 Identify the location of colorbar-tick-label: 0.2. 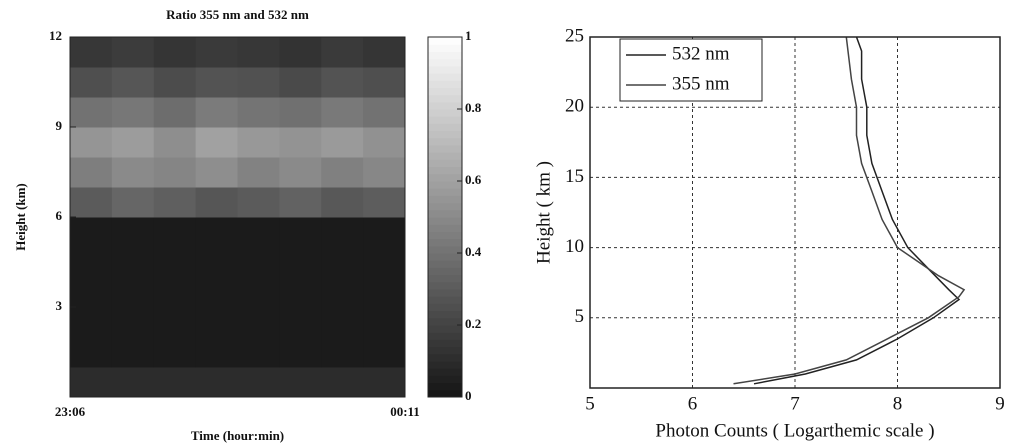
(473, 323).